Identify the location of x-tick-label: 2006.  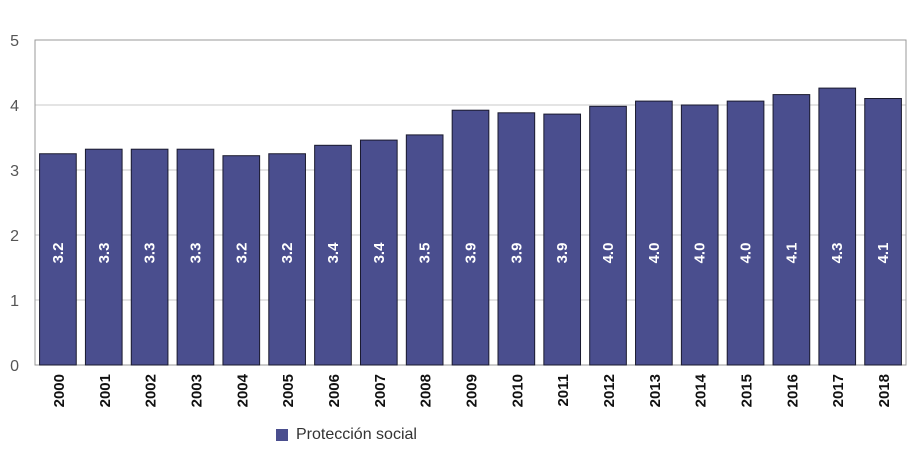
(334, 390).